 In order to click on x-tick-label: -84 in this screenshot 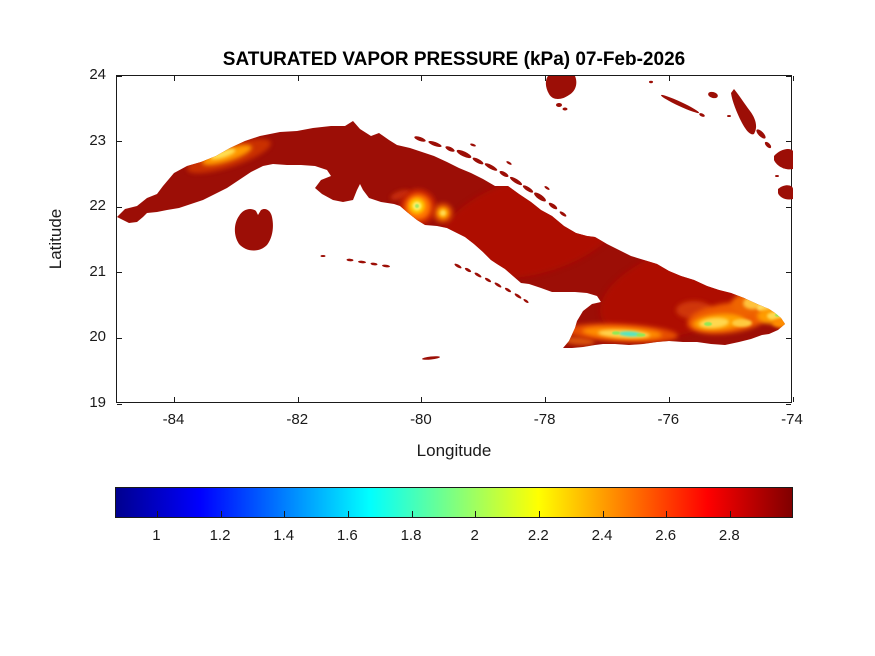, I will do `click(173, 419)`.